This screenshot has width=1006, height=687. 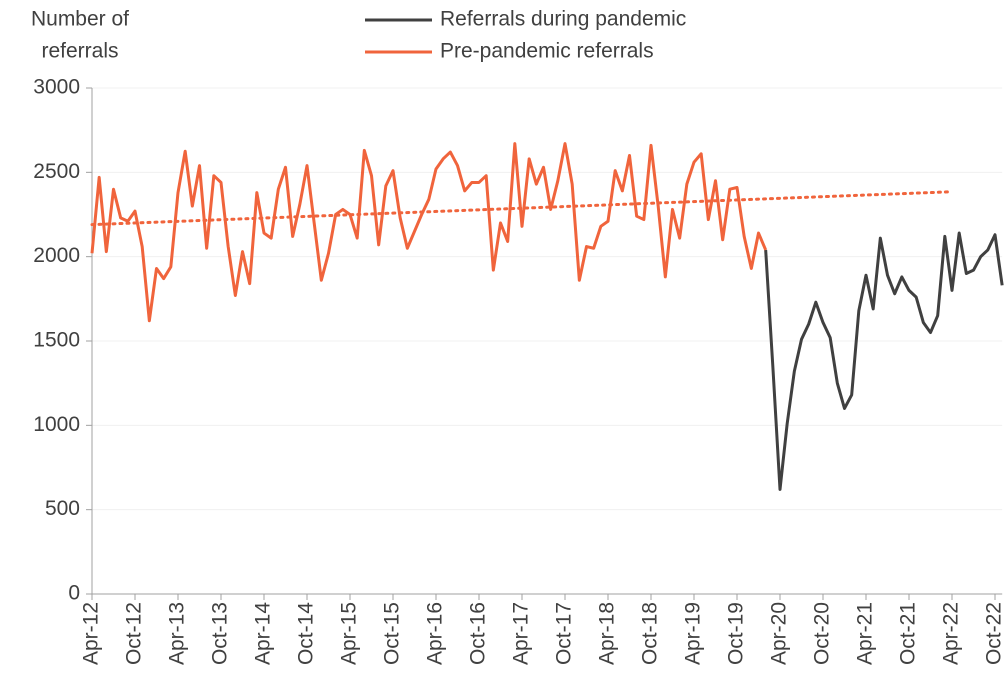 I want to click on y-tick-label: 2500, so click(x=56, y=171).